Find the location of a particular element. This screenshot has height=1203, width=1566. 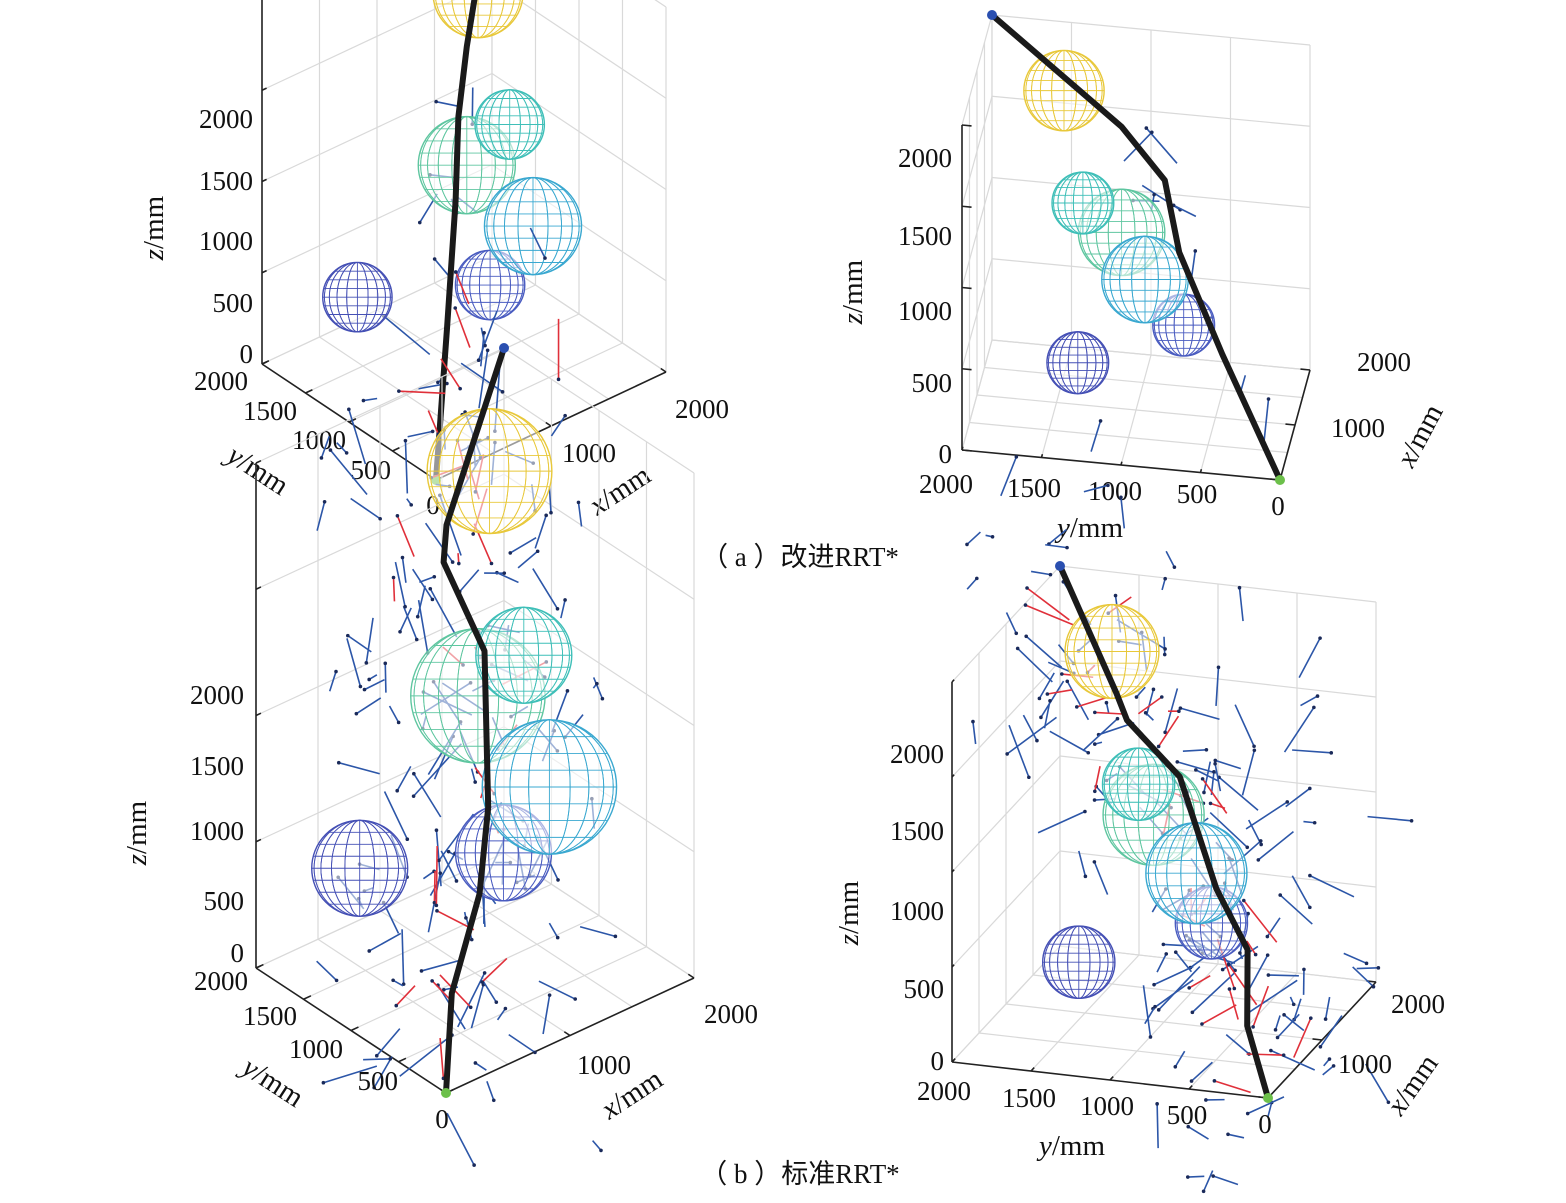

y-tick-label: 2000 is located at coordinates (221, 981).